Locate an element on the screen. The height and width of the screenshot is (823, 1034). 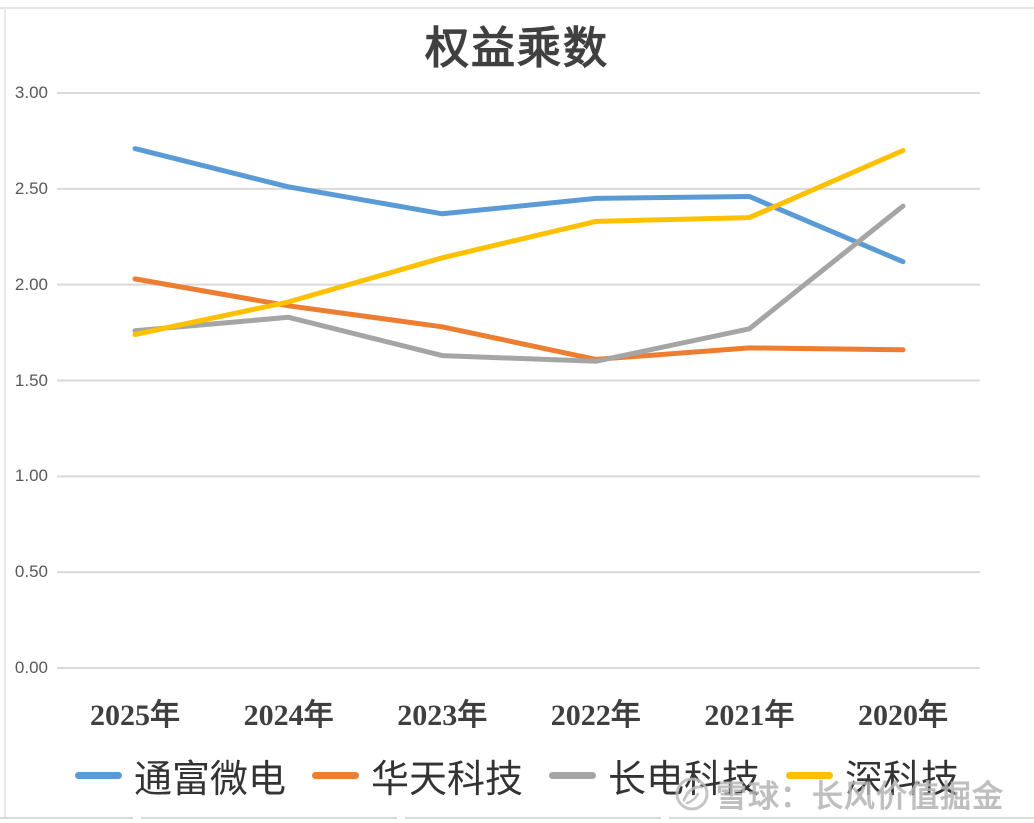
x-category-label: 2020年 is located at coordinates (903, 715).